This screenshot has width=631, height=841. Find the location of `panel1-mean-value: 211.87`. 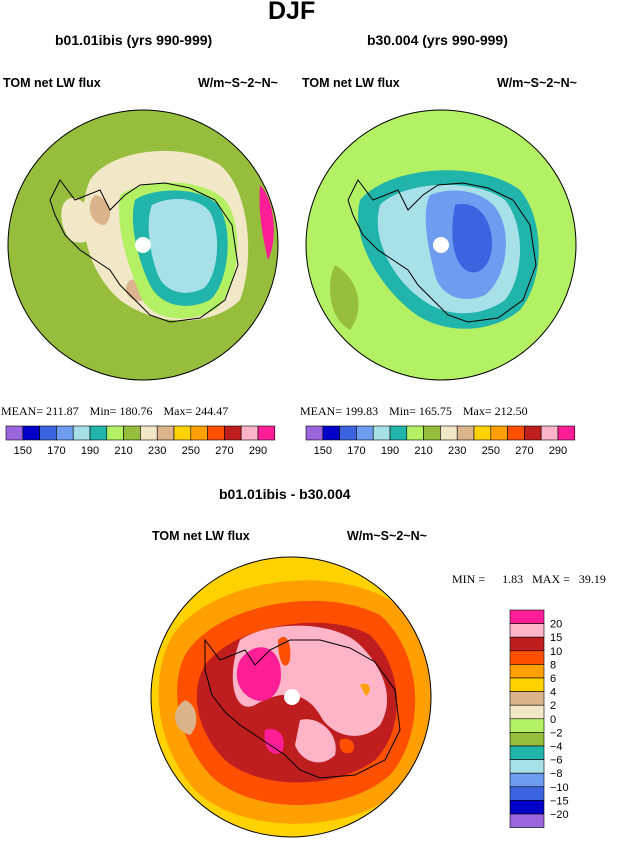

panel1-mean-value: 211.87 is located at coordinates (62, 411).